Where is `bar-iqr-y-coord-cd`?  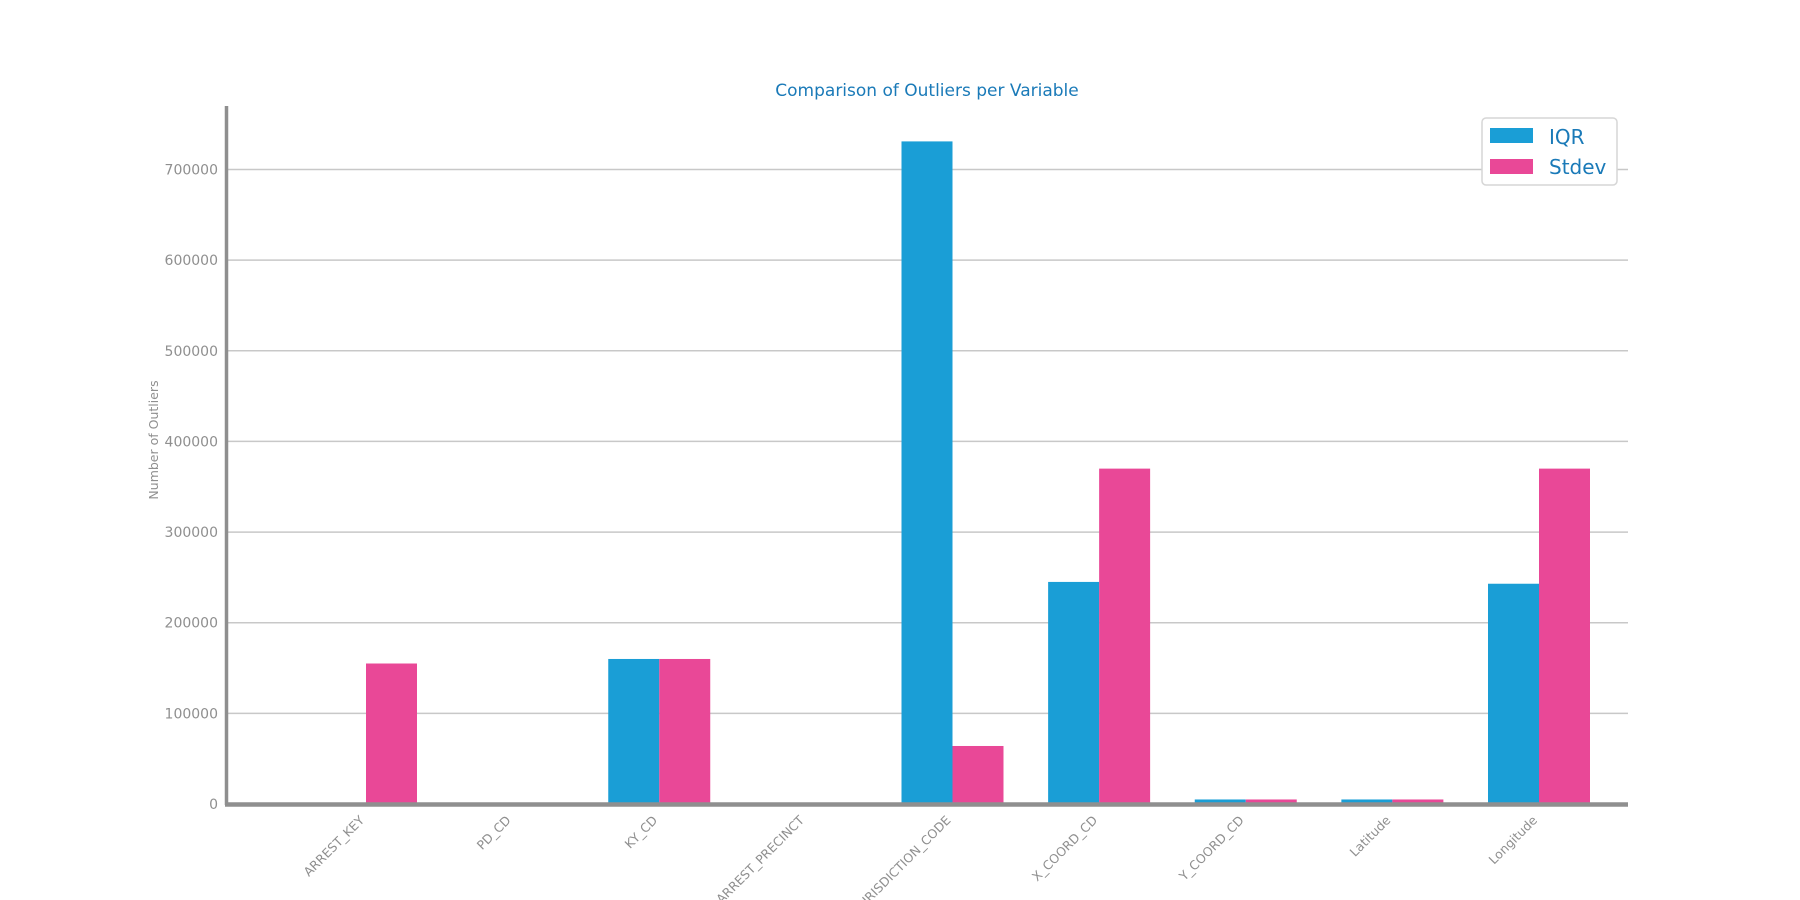 bar-iqr-y-coord-cd is located at coordinates (1220, 801).